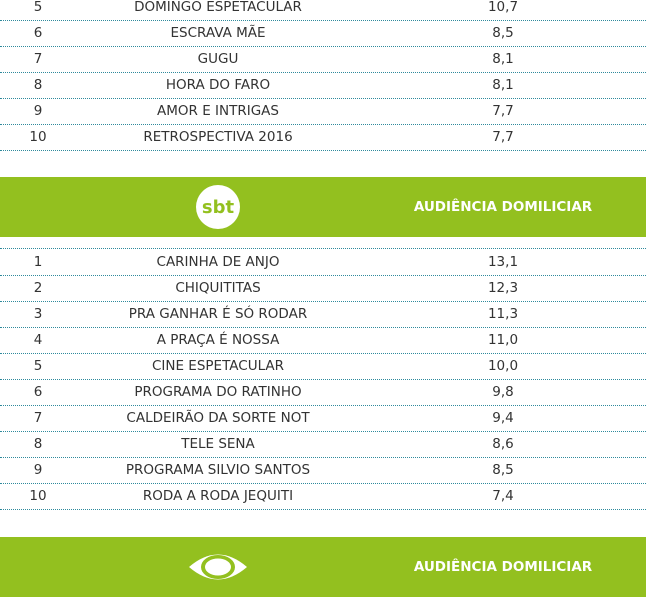 The height and width of the screenshot is (600, 646). Describe the element at coordinates (503, 392) in the screenshot. I see `rating: 9,8` at that location.